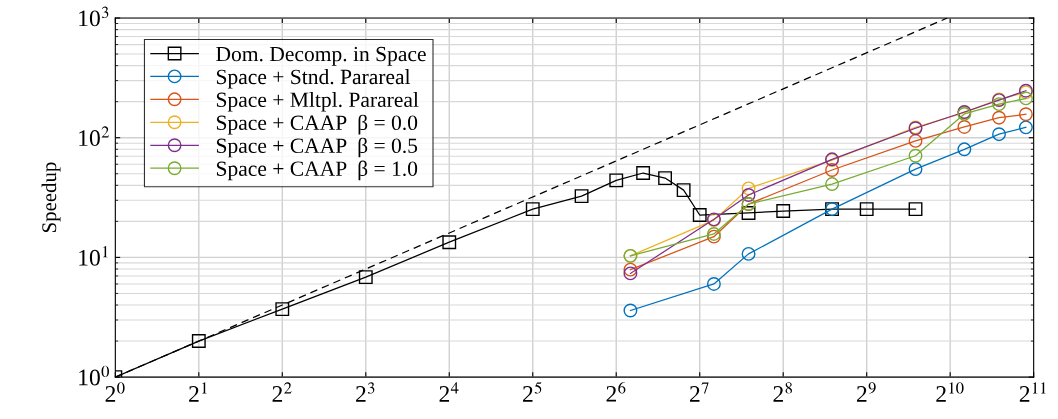  Describe the element at coordinates (699, 392) in the screenshot. I see `x-tick-label: 2$^{7}$` at that location.